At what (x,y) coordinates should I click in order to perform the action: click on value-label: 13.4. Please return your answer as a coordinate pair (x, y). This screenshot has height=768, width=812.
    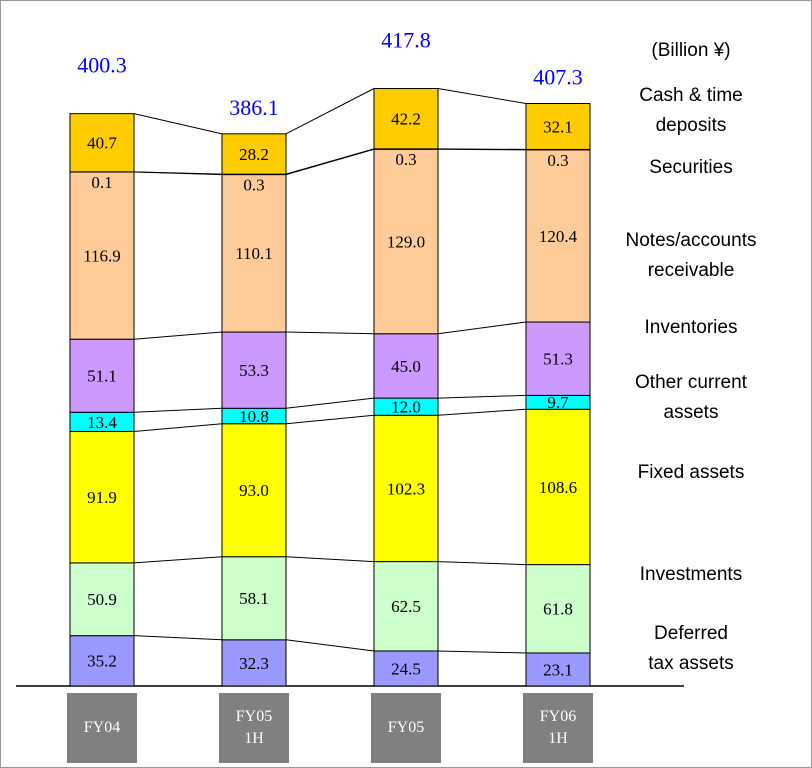
    Looking at the image, I should click on (102, 422).